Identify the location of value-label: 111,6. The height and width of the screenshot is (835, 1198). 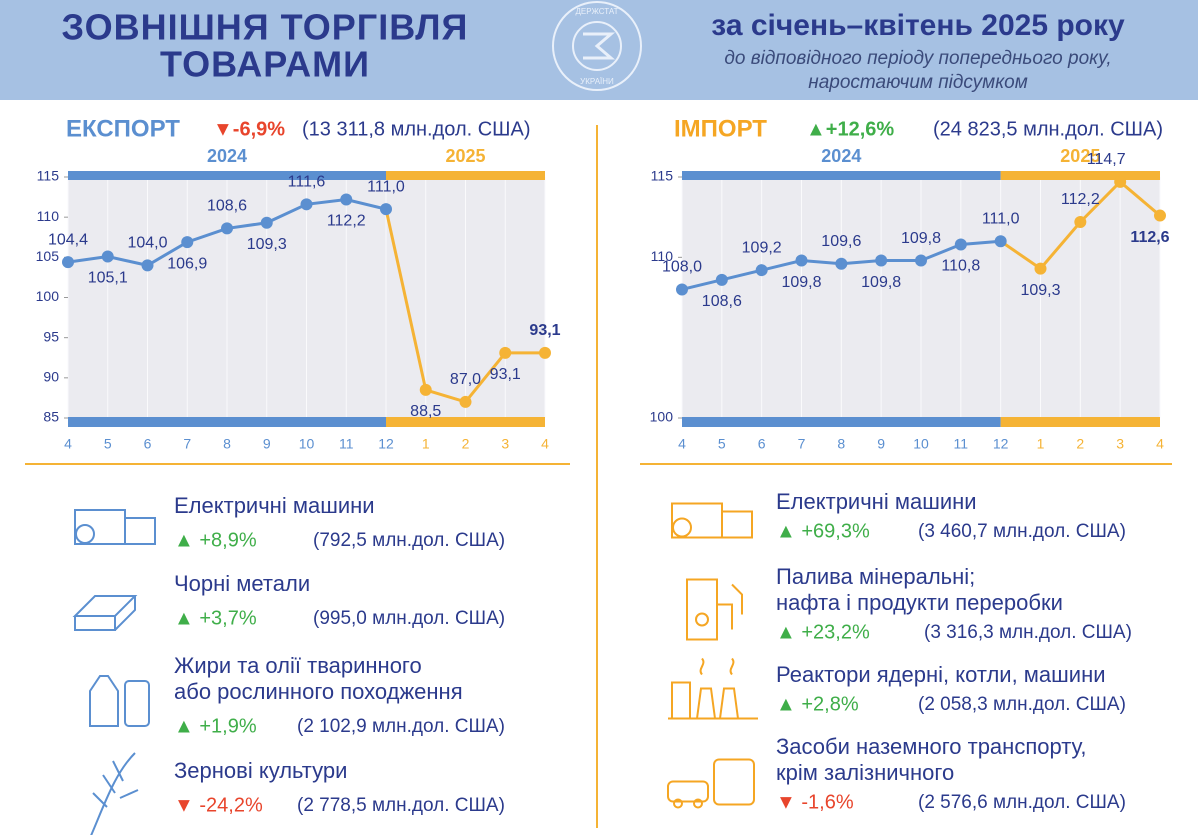
(307, 182).